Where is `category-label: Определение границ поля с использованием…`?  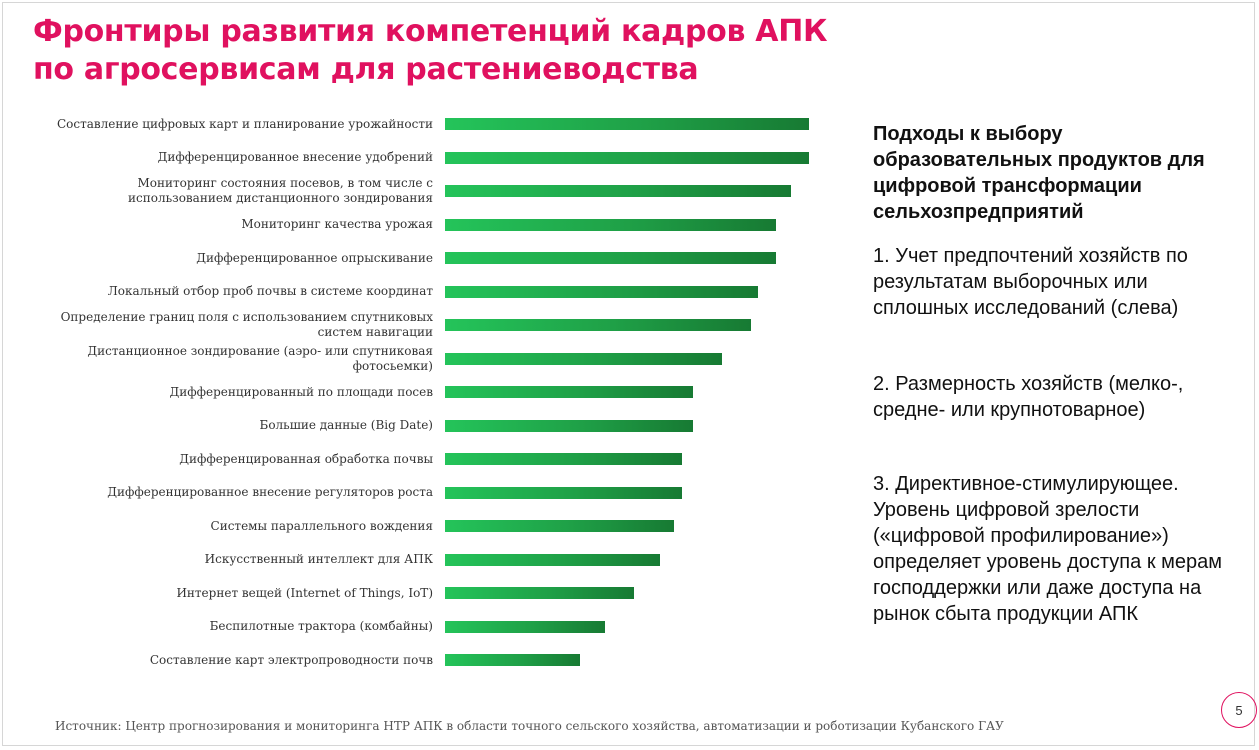 category-label: Определение границ поля с использованием… is located at coordinates (246, 324).